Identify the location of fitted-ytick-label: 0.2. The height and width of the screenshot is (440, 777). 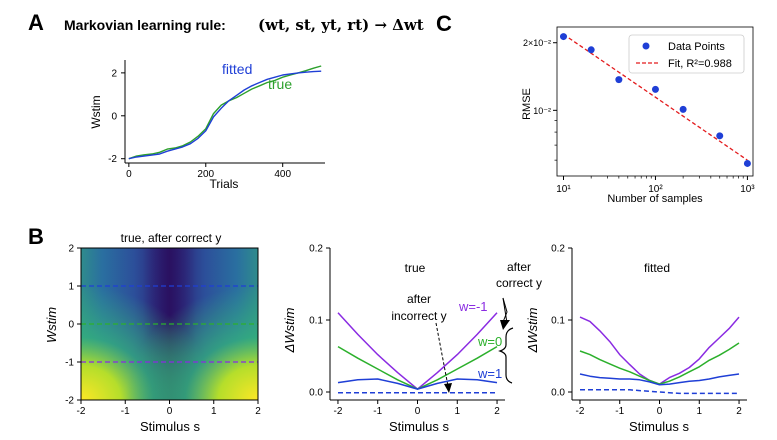
(558, 249).